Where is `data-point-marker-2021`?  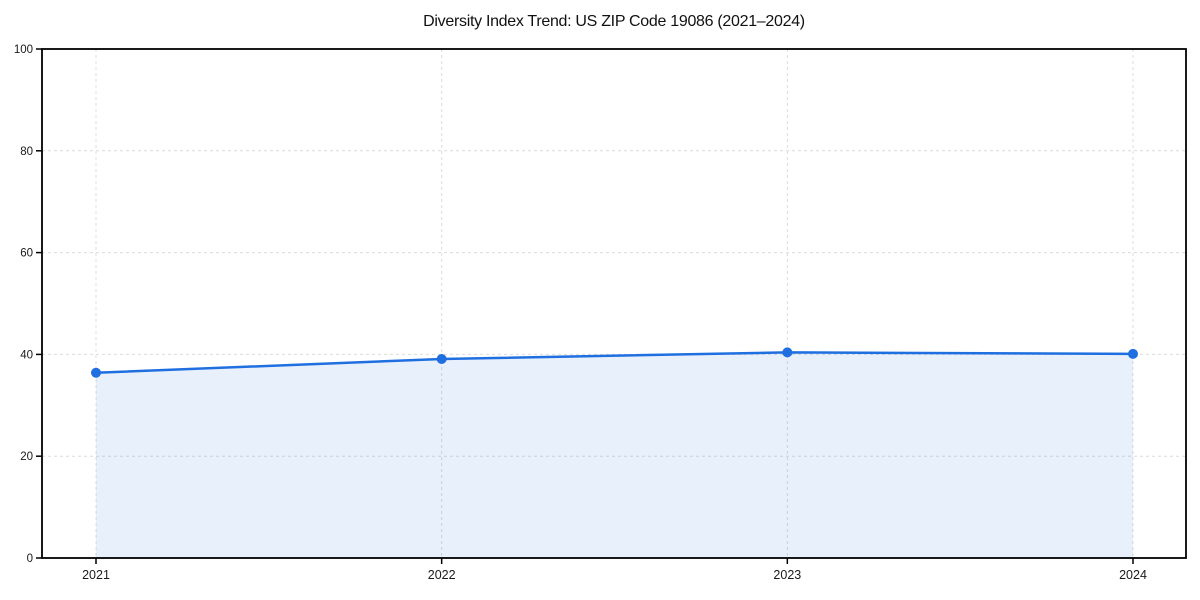 data-point-marker-2021 is located at coordinates (96, 372).